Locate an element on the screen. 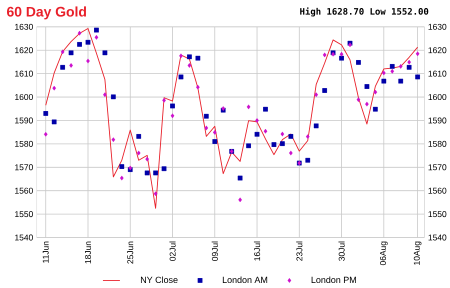  y-tick-label: 1630 is located at coordinates (24, 27).